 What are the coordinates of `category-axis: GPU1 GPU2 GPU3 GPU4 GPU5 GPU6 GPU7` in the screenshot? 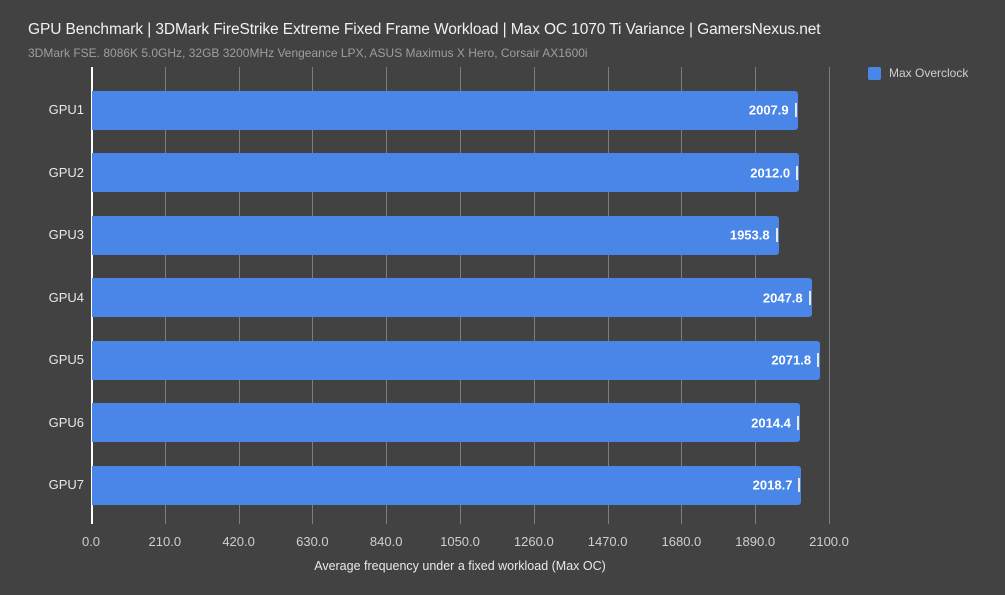 It's located at (42, 295).